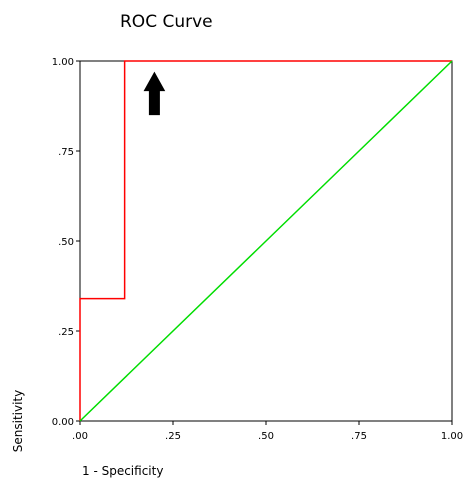 The height and width of the screenshot is (486, 466). What do you see at coordinates (63, 62) in the screenshot?
I see `y-tick-label: 1.00` at bounding box center [63, 62].